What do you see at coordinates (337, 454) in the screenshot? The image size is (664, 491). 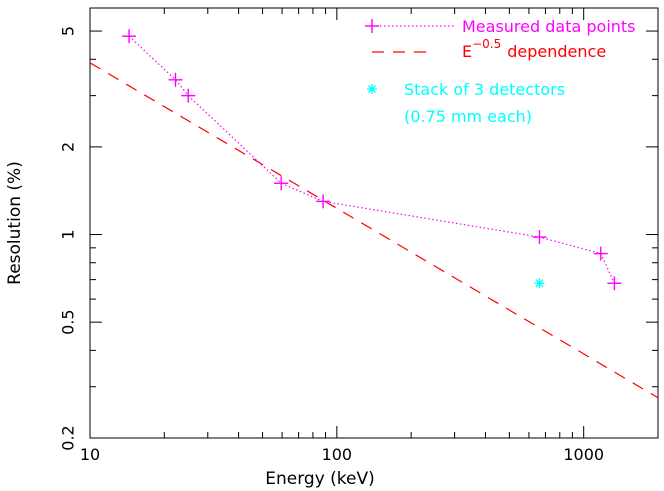 I see `x-tick-label: 100` at bounding box center [337, 454].